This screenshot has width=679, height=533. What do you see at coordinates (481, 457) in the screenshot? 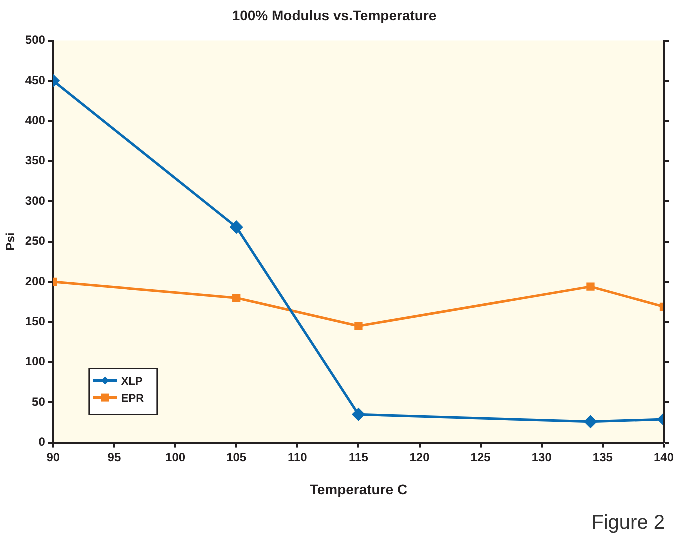
I see `x-tick-label: 125` at bounding box center [481, 457].